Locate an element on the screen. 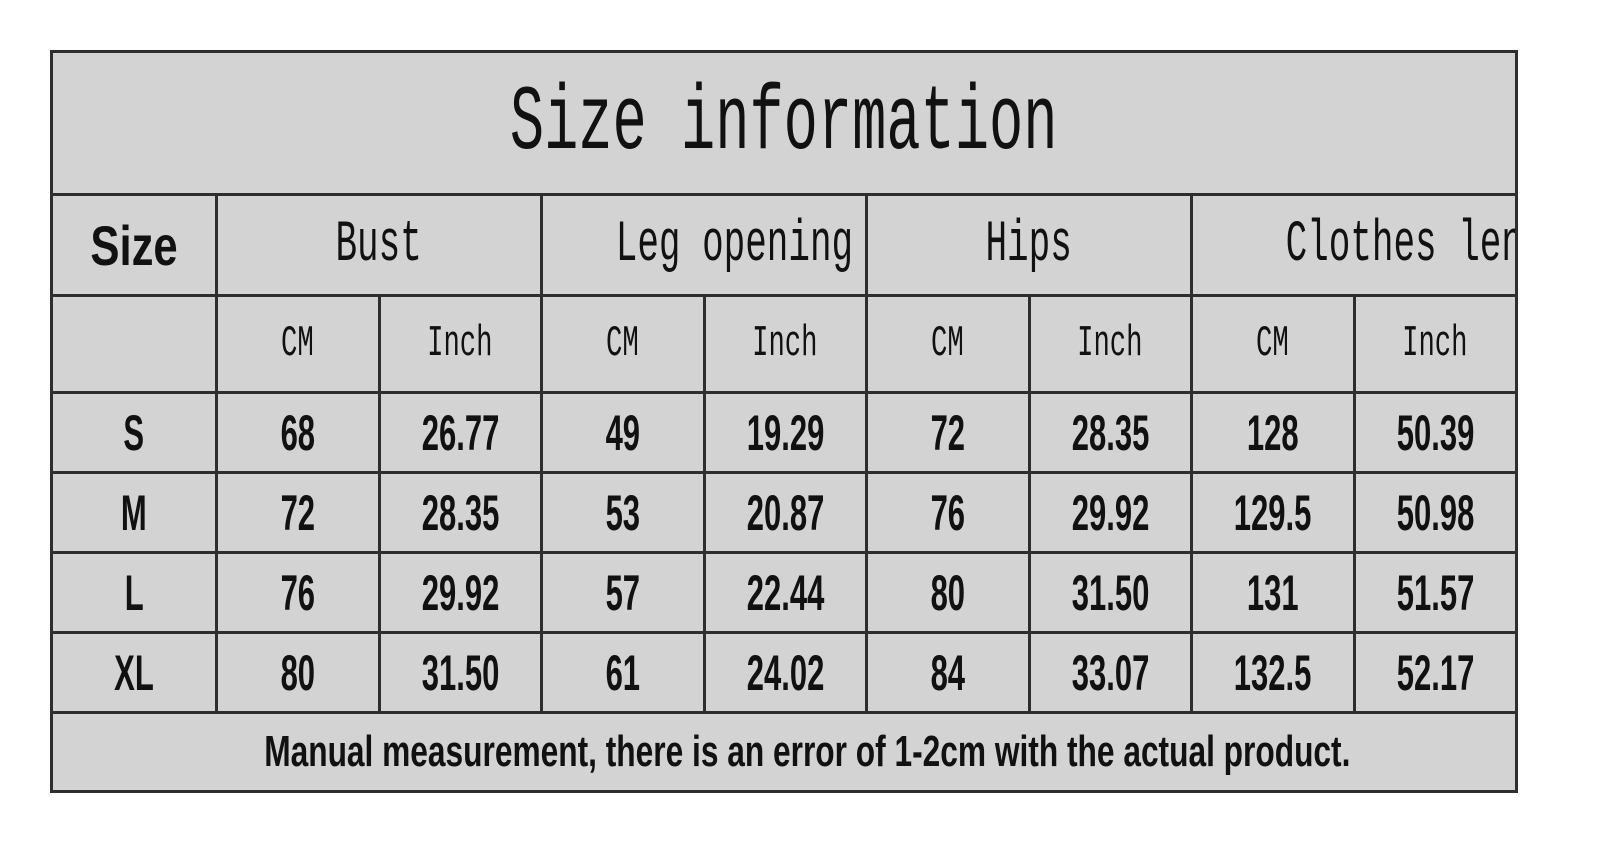 This screenshot has height=858, width=1600. size-row: S 68 26.77 49 19.29 72 28.35 128 50.39 is located at coordinates (784, 432).